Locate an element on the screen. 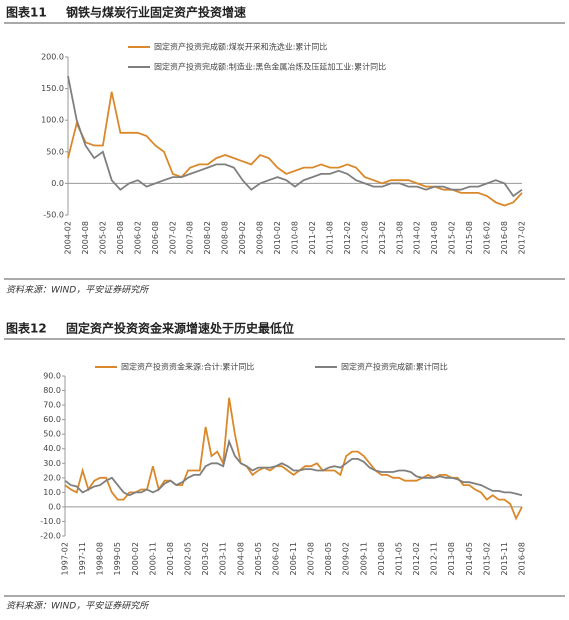 The height and width of the screenshot is (620, 569). y-tick-label: 80.0 is located at coordinates (52, 390).